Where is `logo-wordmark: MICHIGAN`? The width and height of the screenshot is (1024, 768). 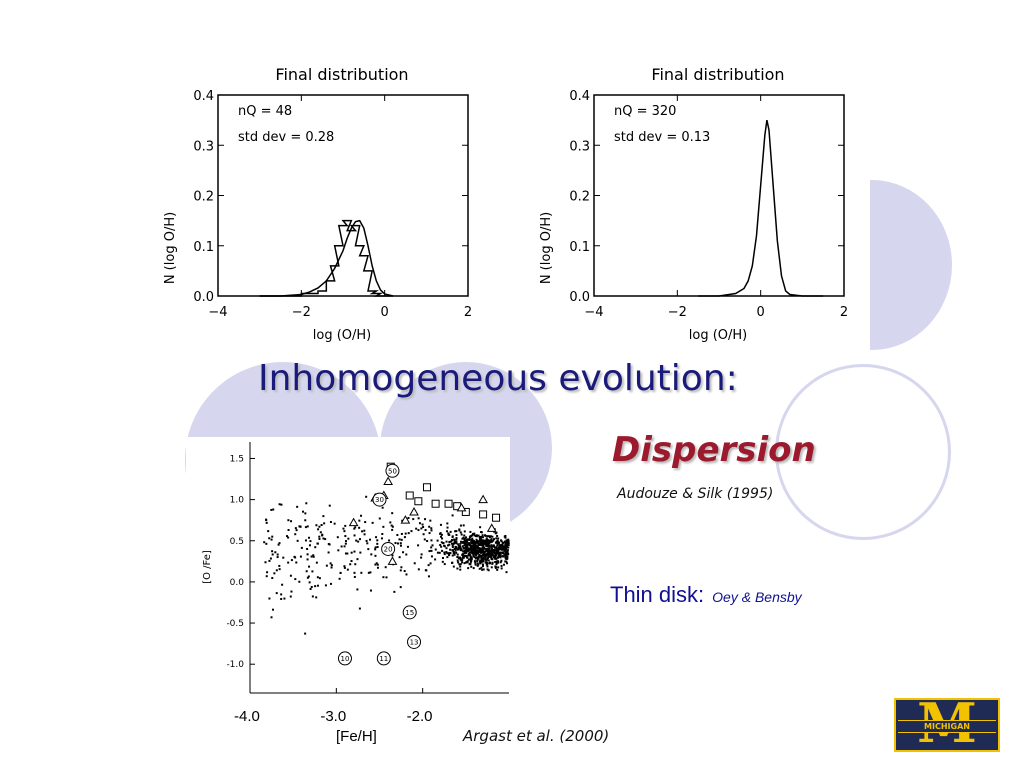
logo-wordmark: MICHIGAN is located at coordinates (947, 726).